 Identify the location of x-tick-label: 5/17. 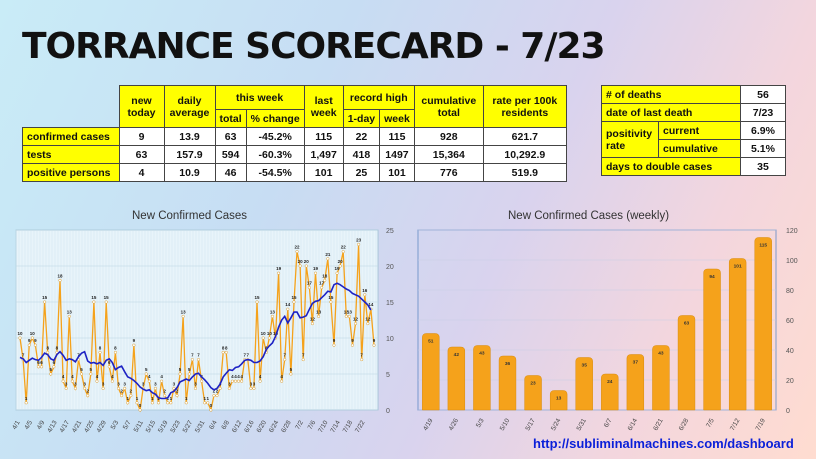
(530, 424).